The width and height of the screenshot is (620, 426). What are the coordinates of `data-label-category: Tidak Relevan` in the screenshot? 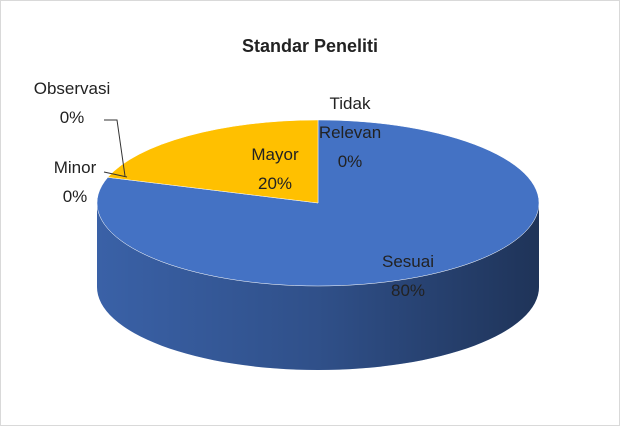 It's located at (350, 118).